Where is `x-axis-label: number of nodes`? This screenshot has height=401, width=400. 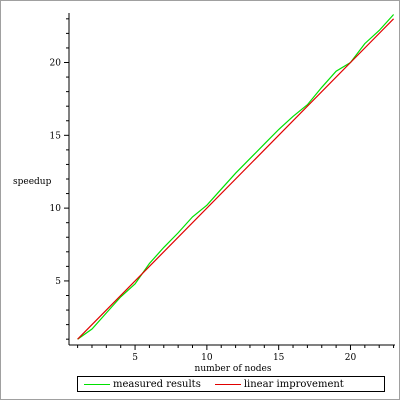 x-axis-label: number of nodes is located at coordinates (233, 369).